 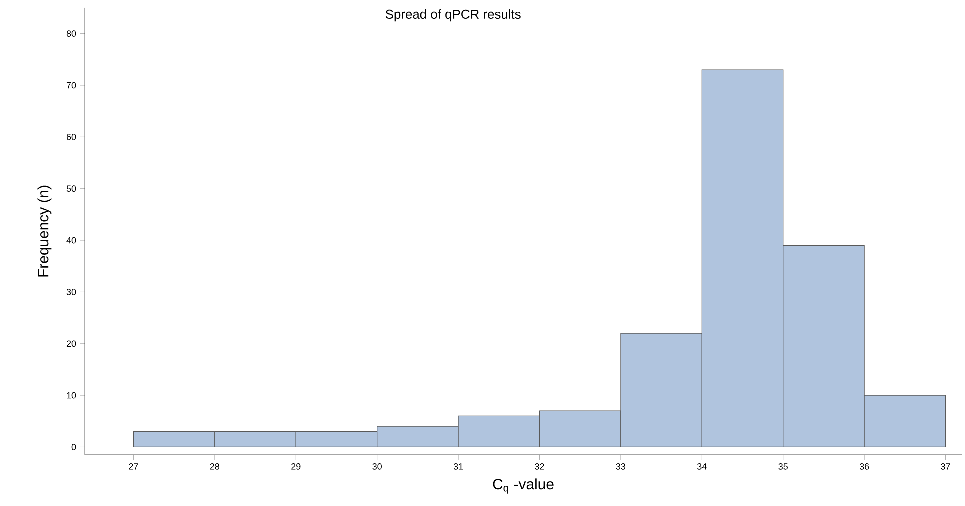 What do you see at coordinates (539, 467) in the screenshot?
I see `x-tick-label: 32` at bounding box center [539, 467].